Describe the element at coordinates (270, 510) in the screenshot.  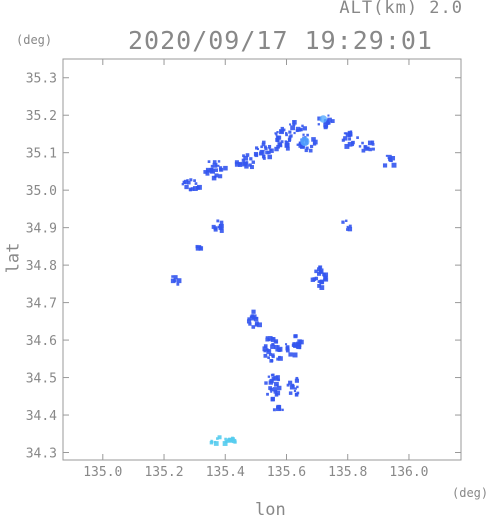
I see `x-axis-label: lon` at that location.